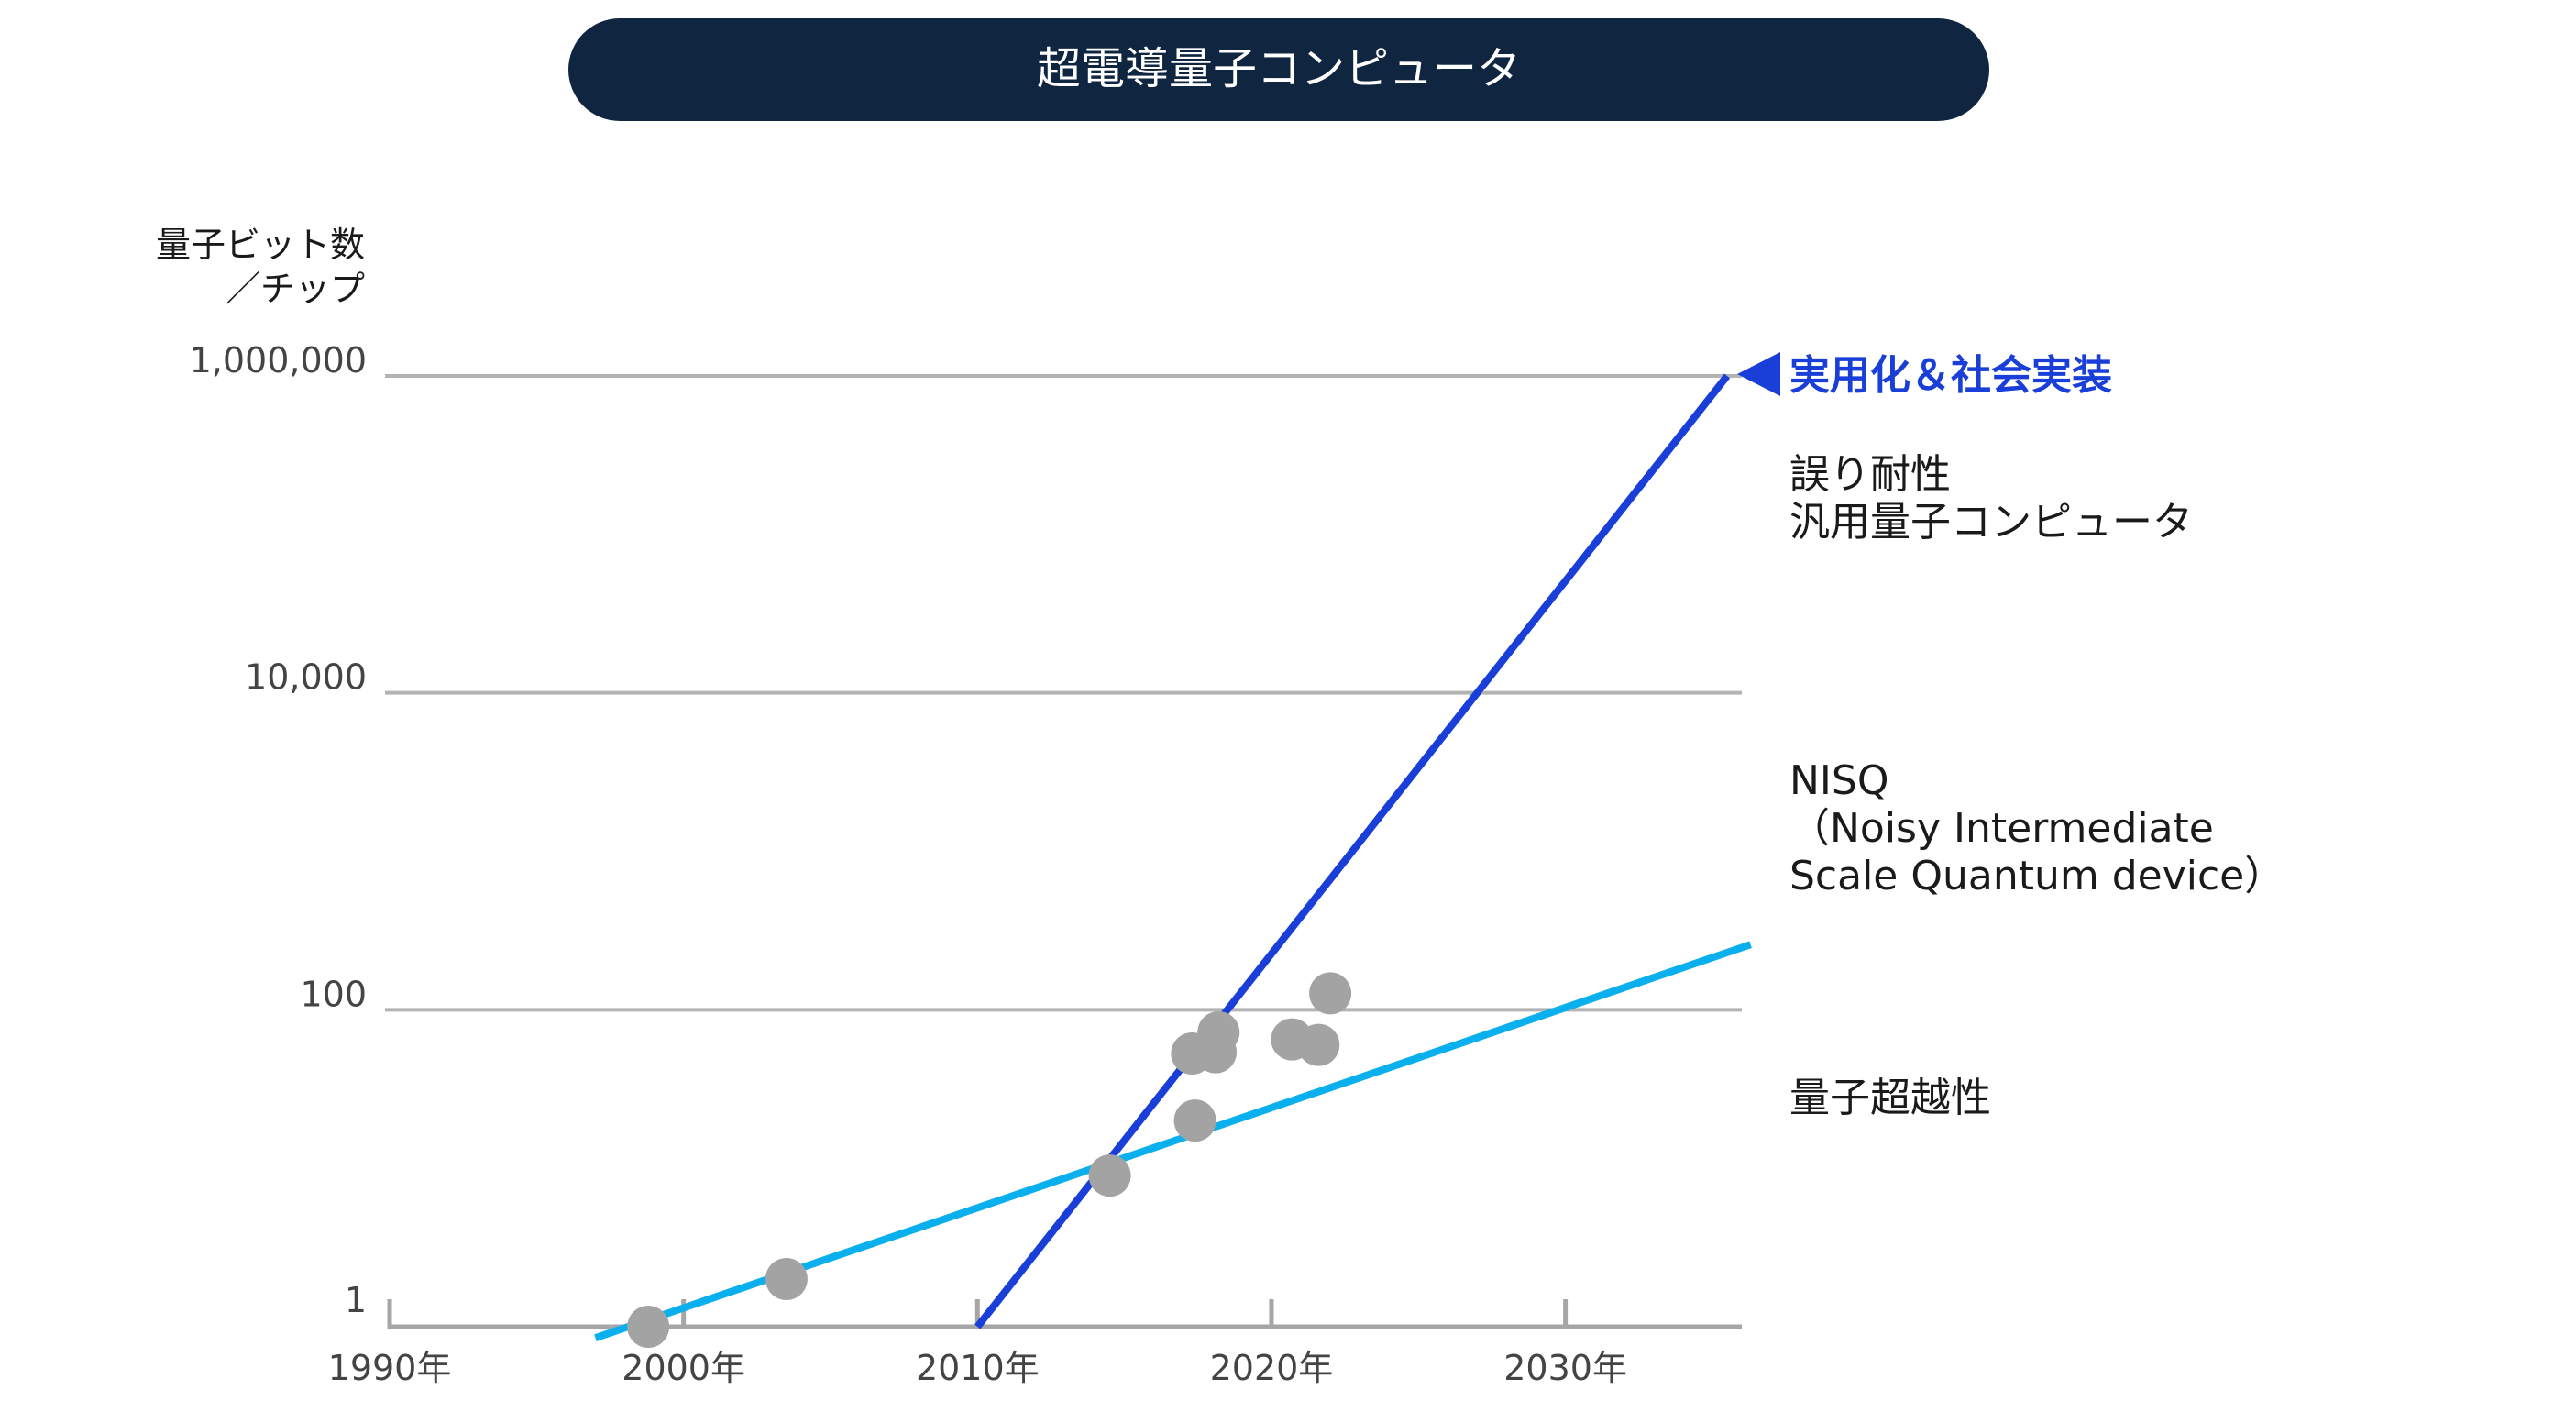 The width and height of the screenshot is (2576, 1412). I want to click on nisq-label-line3: Scale Quantum device）, so click(2037, 876).